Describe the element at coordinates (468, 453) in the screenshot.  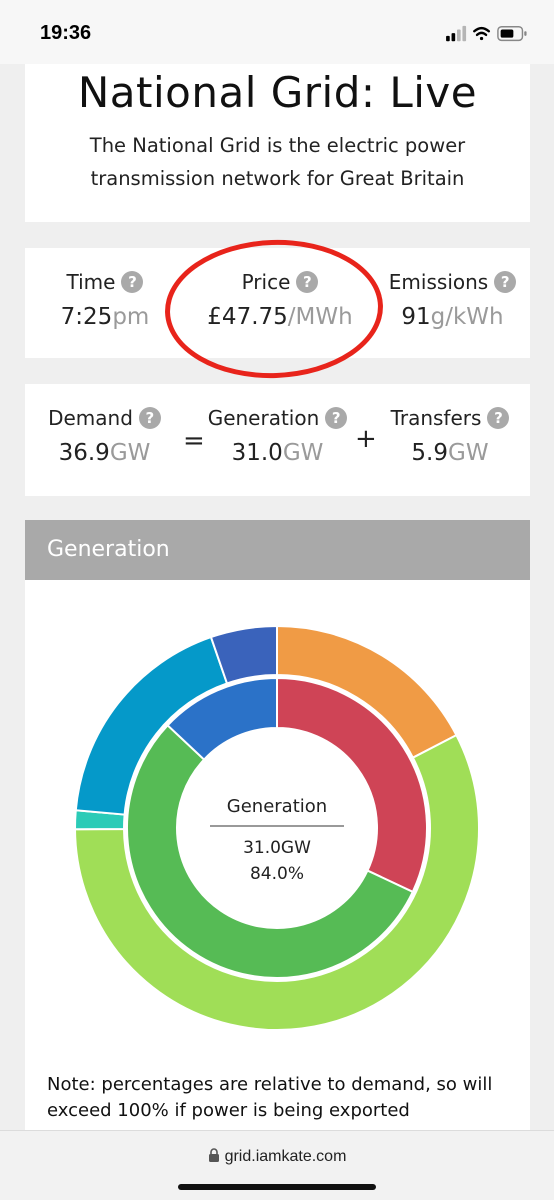
I see `transfers-unit: GW` at that location.